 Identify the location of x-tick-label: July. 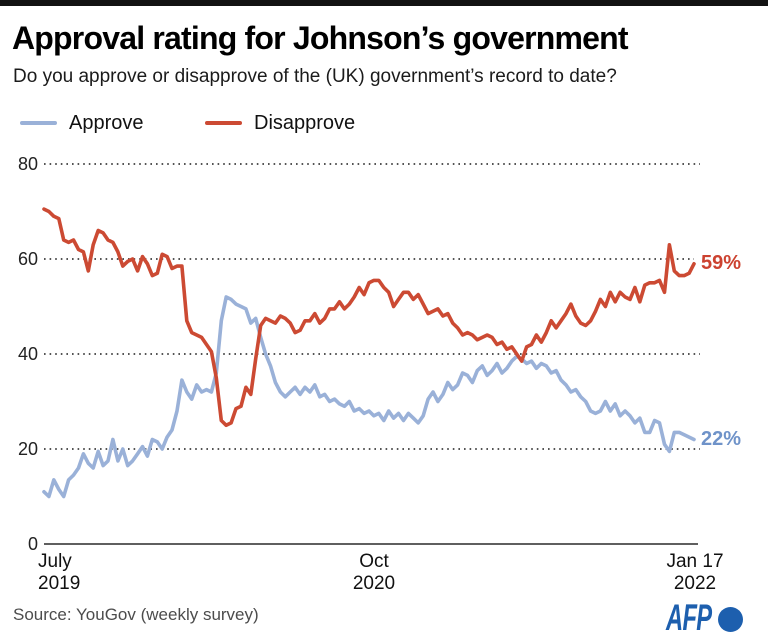
(55, 561).